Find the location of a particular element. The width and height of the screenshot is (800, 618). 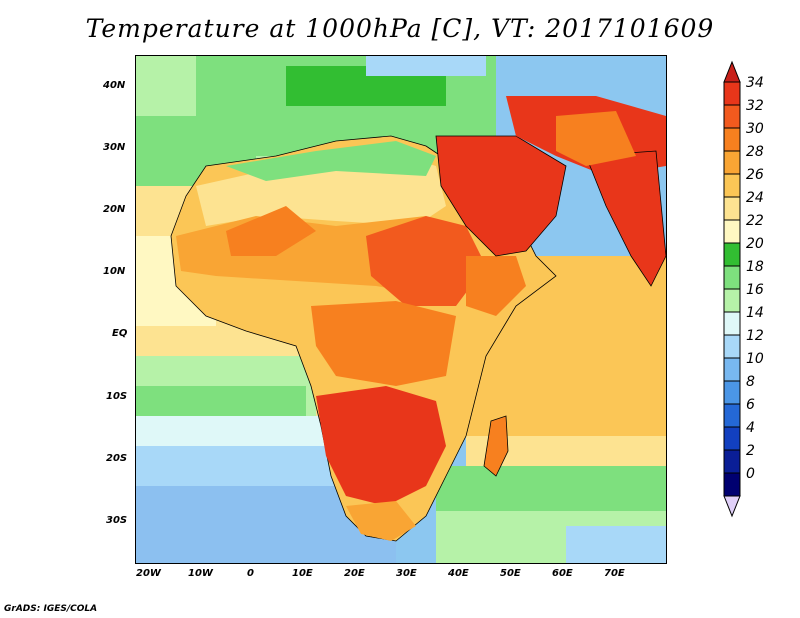

colorbar-label-34: 34 is located at coordinates (755, 83).